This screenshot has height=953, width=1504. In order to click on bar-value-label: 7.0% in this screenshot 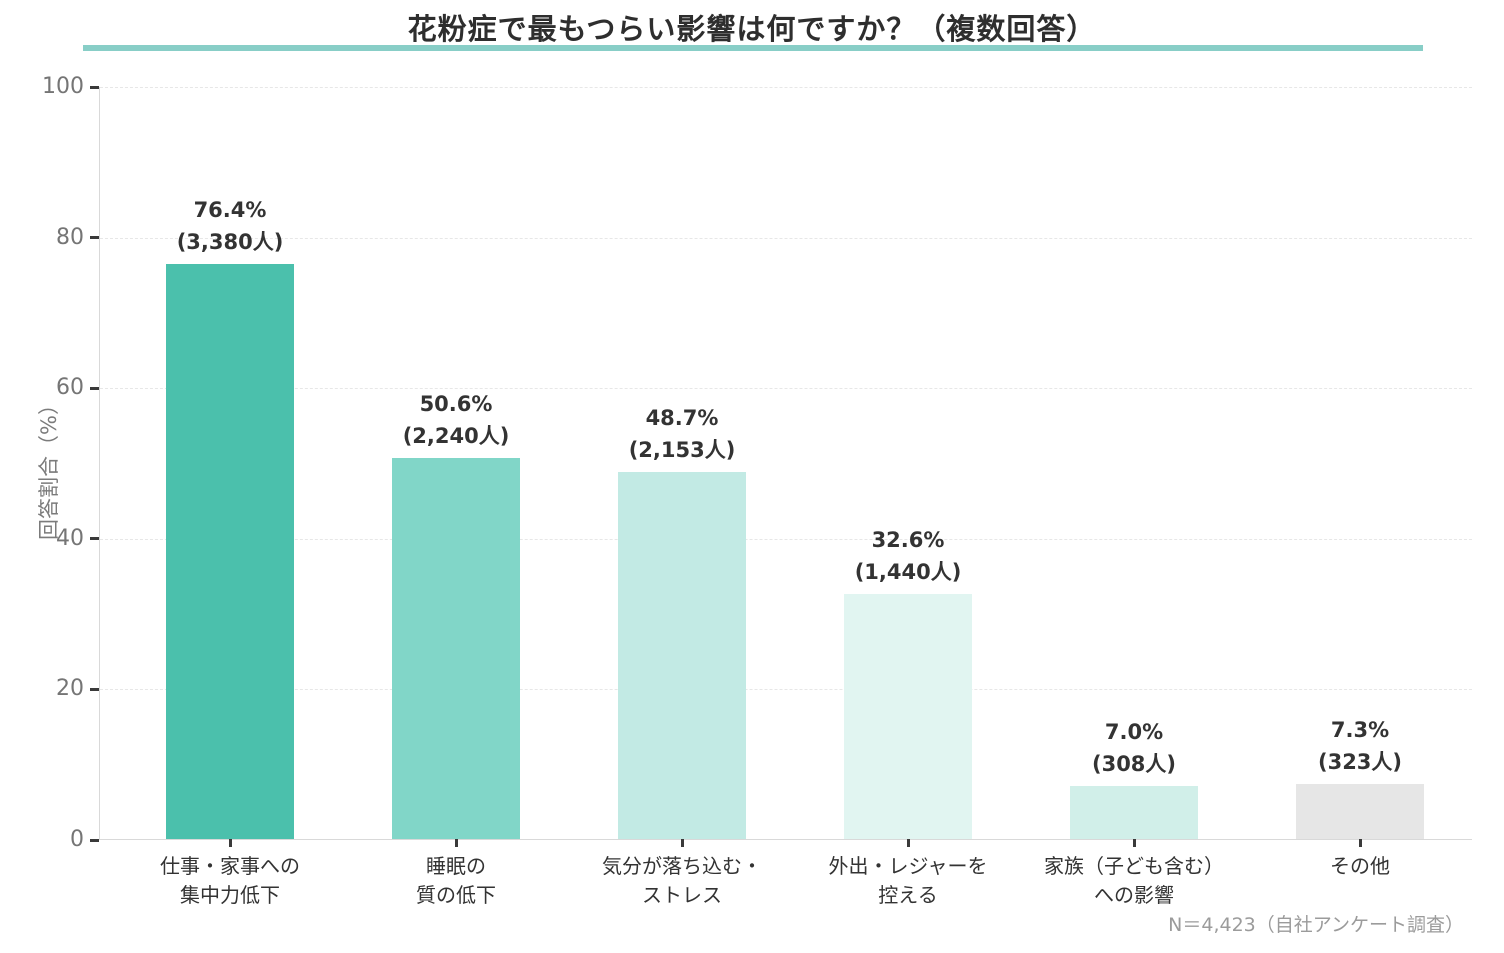, I will do `click(1134, 732)`.